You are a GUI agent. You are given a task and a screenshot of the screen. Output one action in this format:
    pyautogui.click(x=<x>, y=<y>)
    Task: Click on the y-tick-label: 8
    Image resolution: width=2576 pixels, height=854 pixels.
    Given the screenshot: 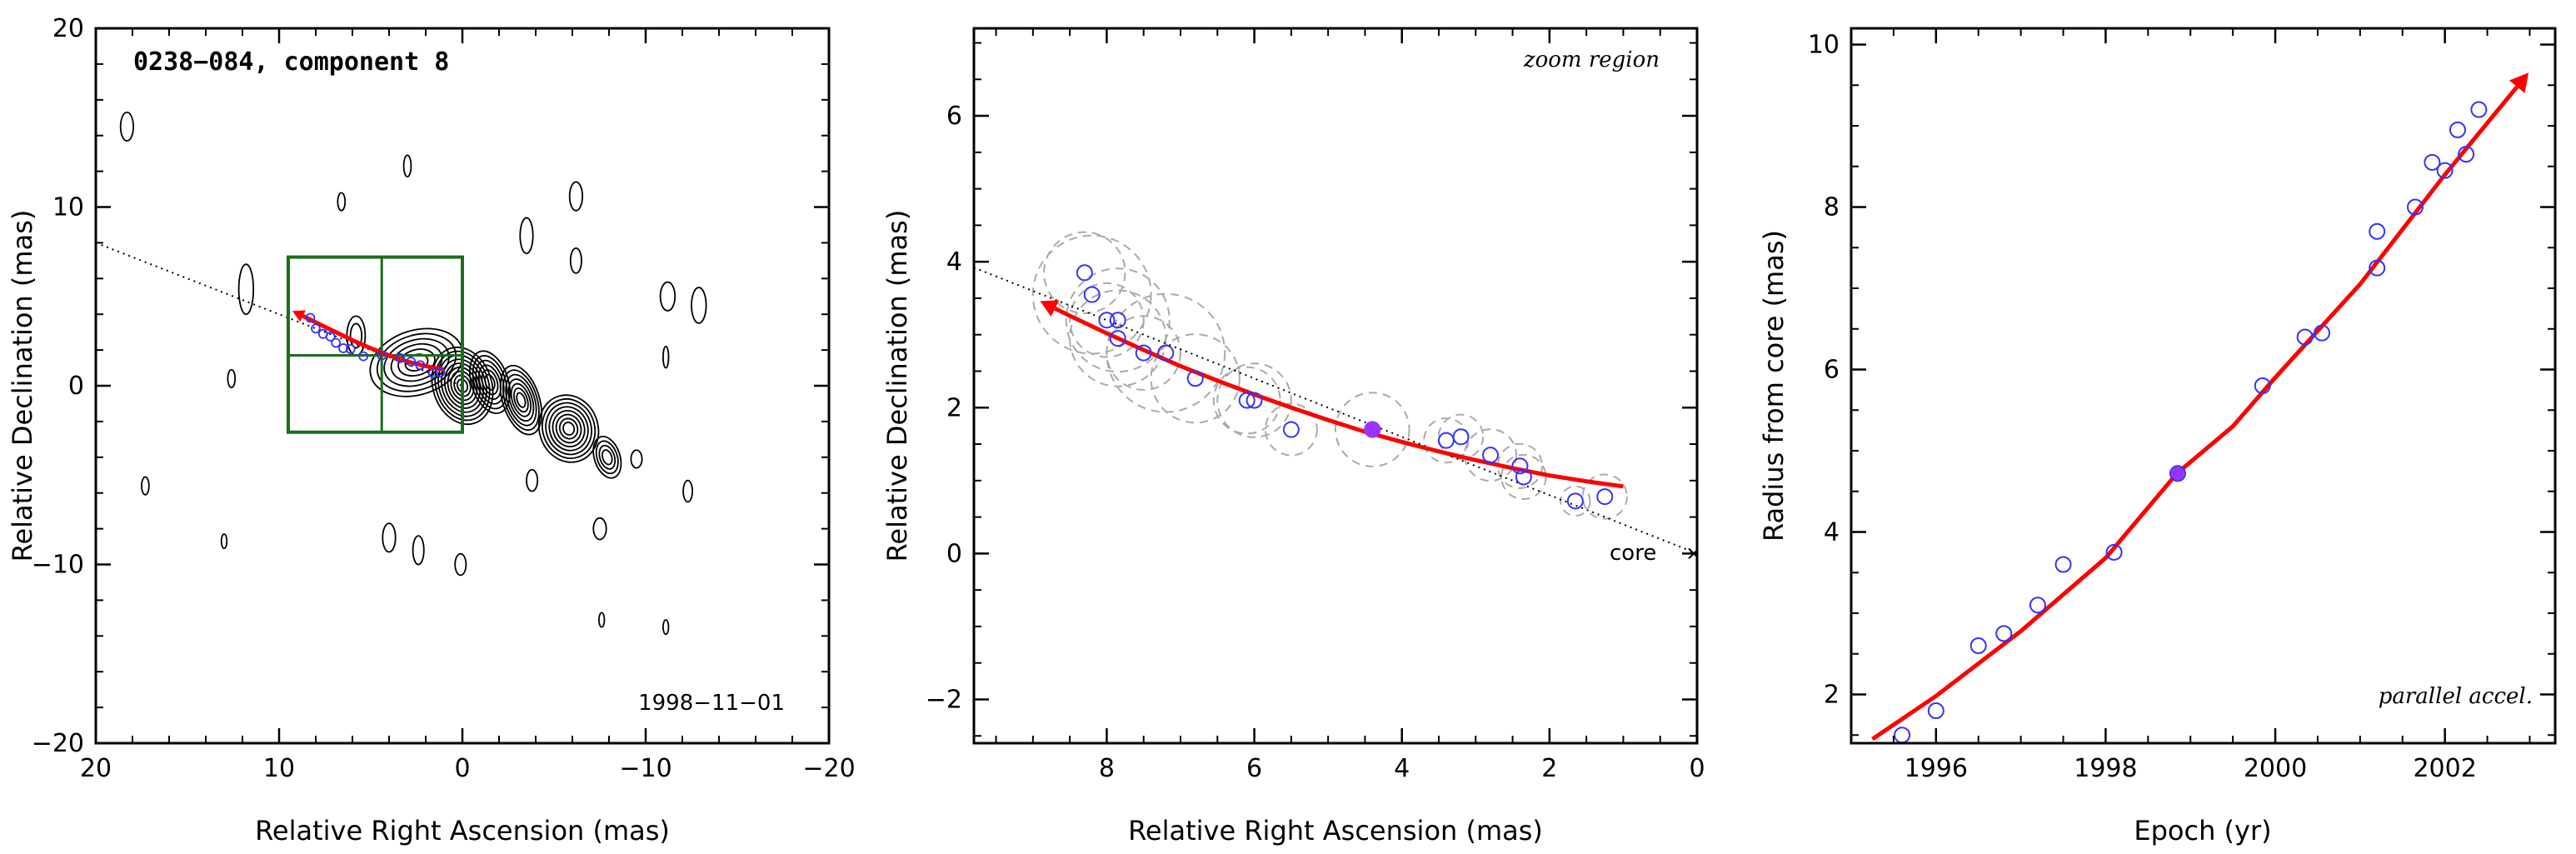 What is the action you would take?
    pyautogui.click(x=1832, y=207)
    